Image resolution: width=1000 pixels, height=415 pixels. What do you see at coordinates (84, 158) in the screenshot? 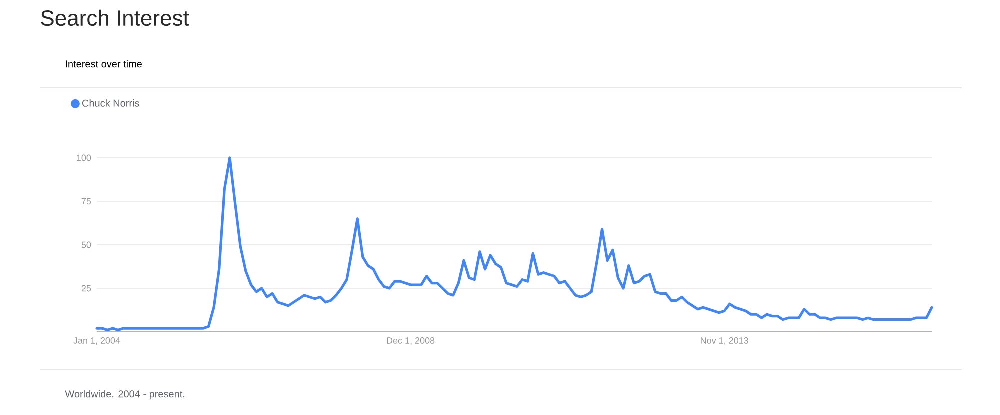
I see `y-tick-label: 100` at bounding box center [84, 158].